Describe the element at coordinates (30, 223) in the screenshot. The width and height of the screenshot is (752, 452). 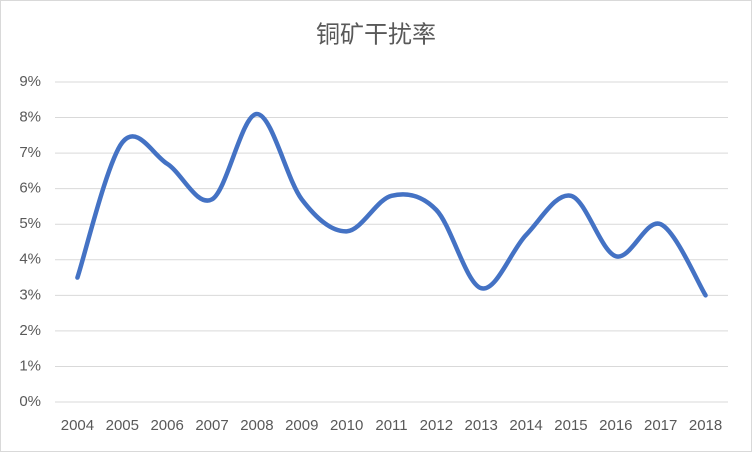
I see `y-tick-label: 5%` at that location.